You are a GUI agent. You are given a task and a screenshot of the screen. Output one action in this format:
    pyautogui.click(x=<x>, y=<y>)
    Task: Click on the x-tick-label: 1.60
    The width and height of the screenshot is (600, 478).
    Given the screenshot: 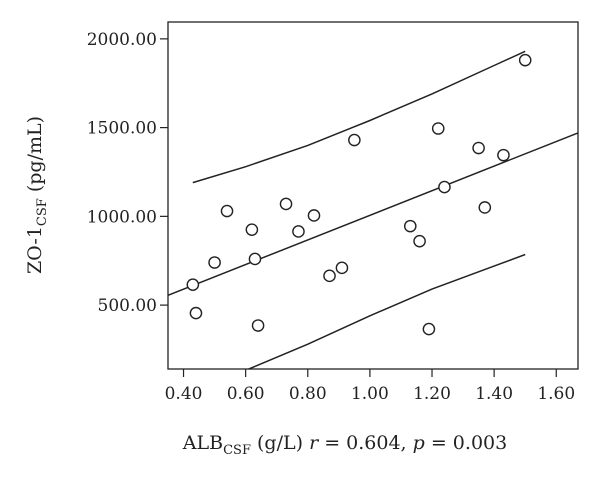 What is the action you would take?
    pyautogui.click(x=556, y=394)
    